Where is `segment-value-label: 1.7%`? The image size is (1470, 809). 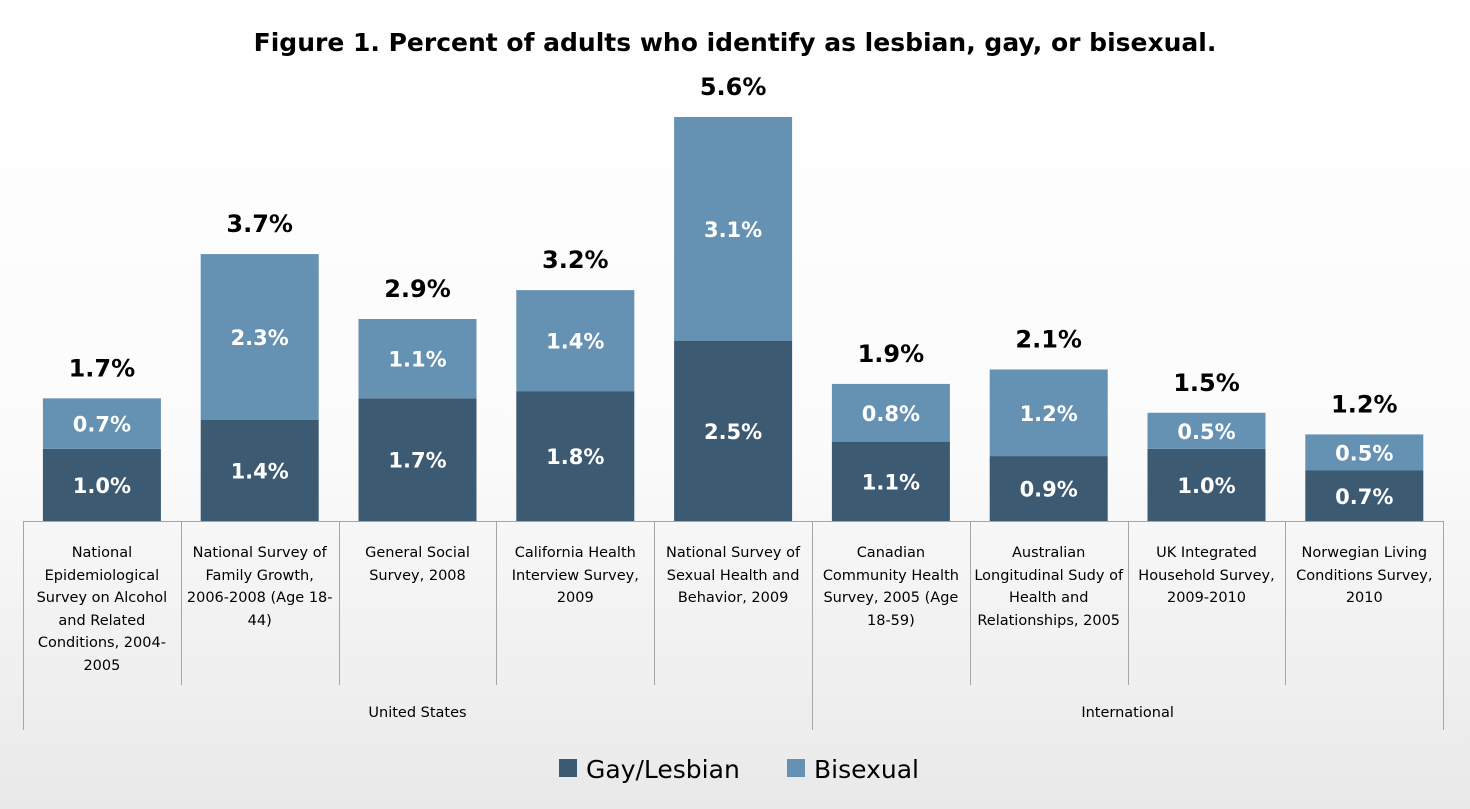
segment-value-label: 1.7% is located at coordinates (417, 461).